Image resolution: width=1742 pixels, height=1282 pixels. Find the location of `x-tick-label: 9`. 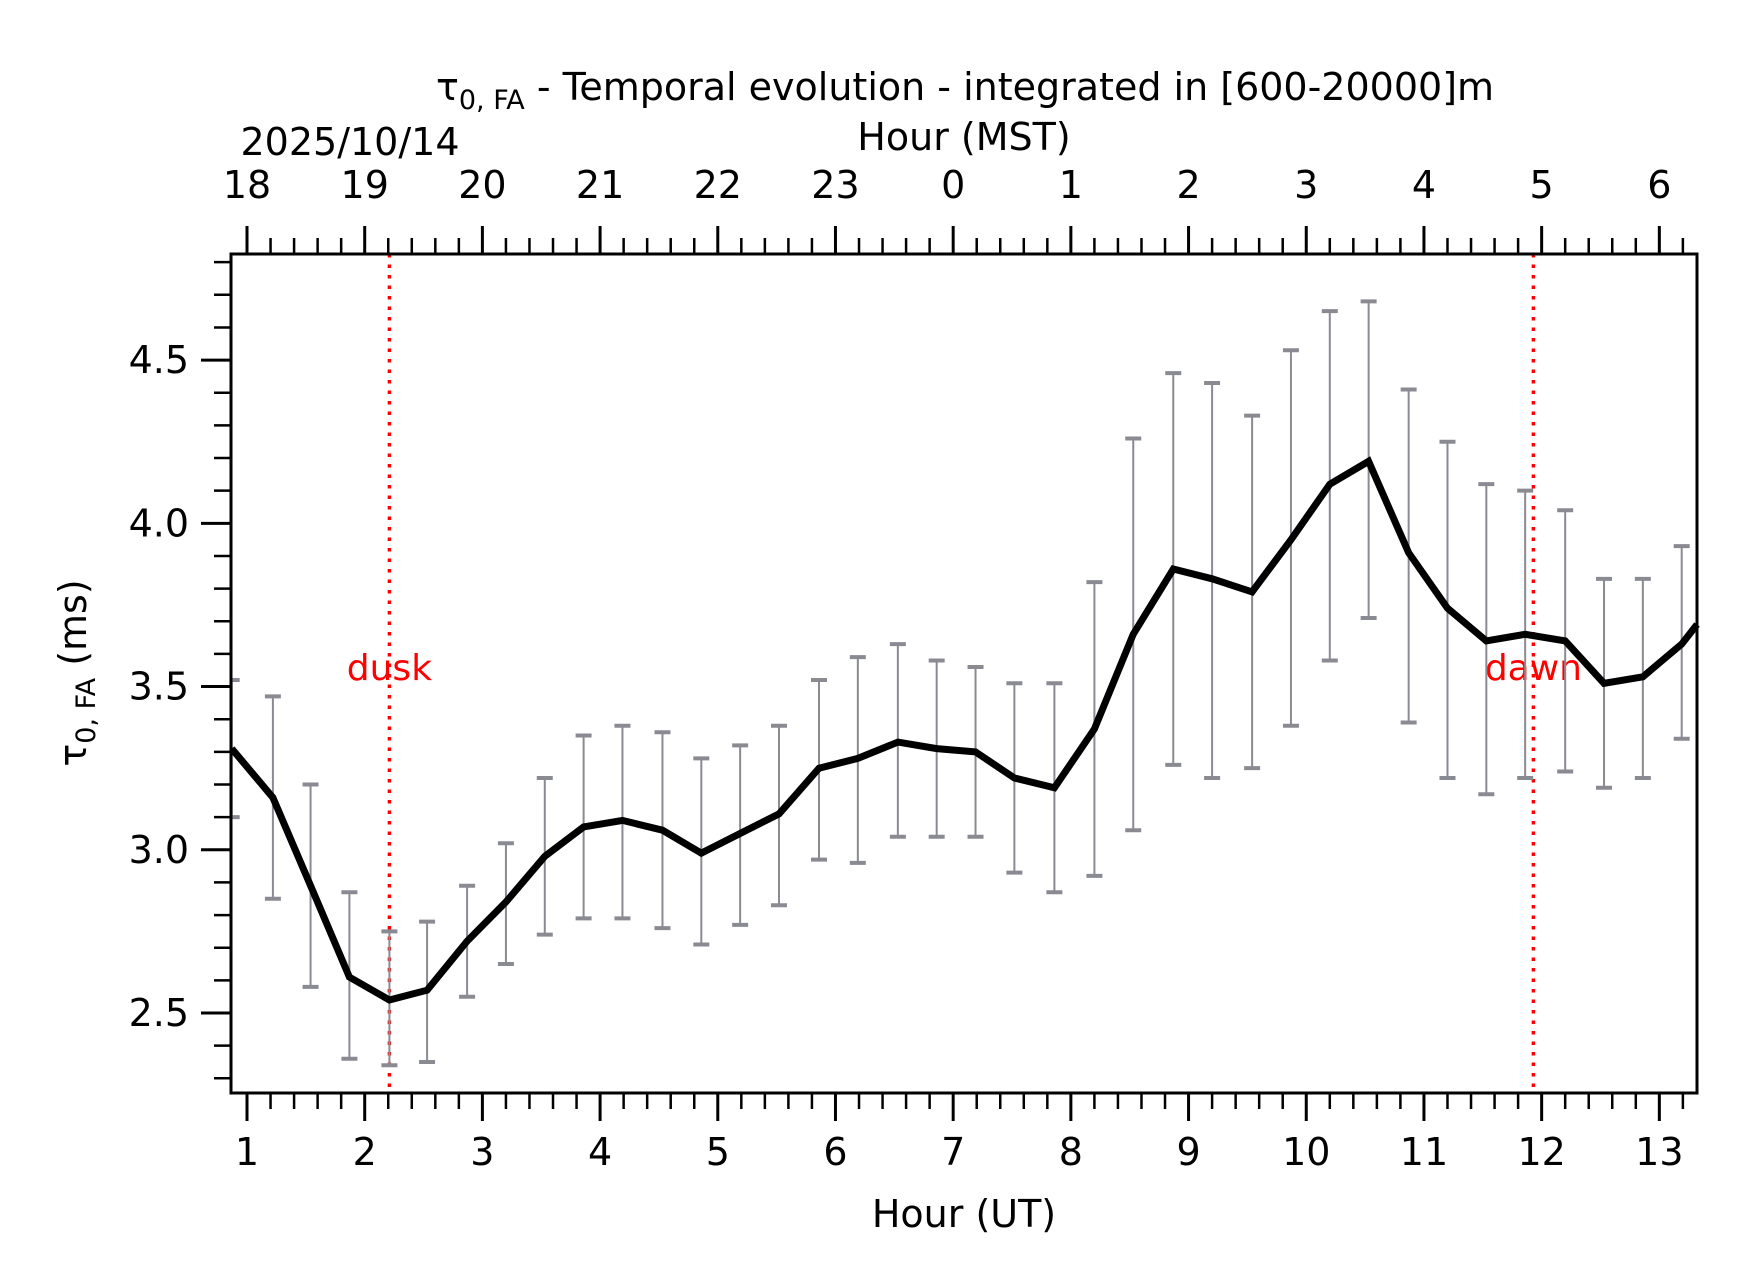

x-tick-label: 9 is located at coordinates (1188, 1152).